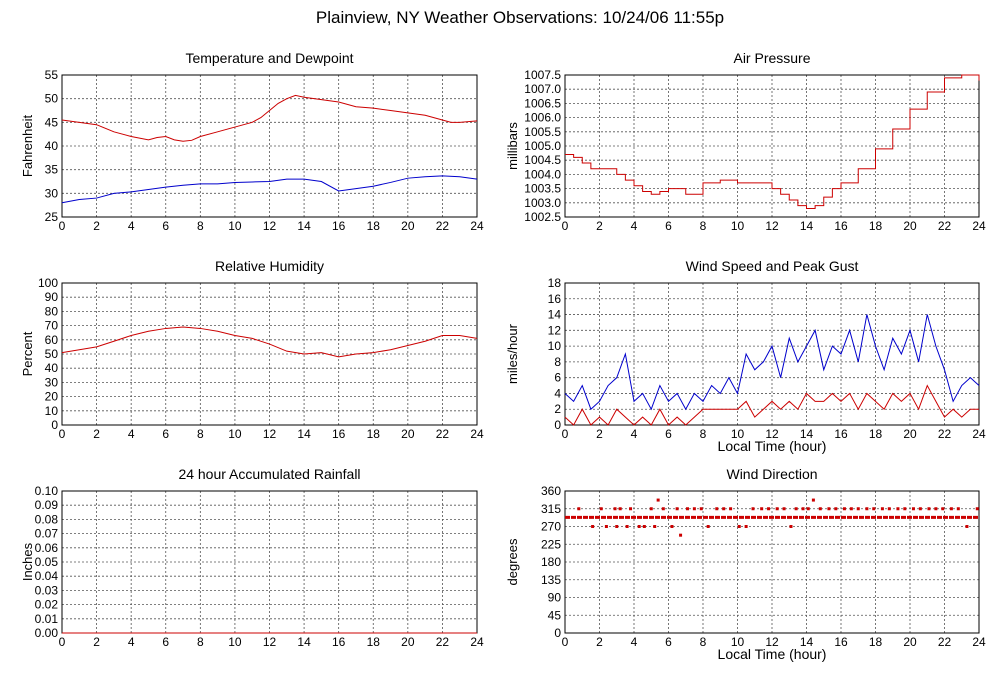 This screenshot has width=1000, height=680. Describe the element at coordinates (542, 160) in the screenshot. I see `y-tick-label: 1004.5` at that location.